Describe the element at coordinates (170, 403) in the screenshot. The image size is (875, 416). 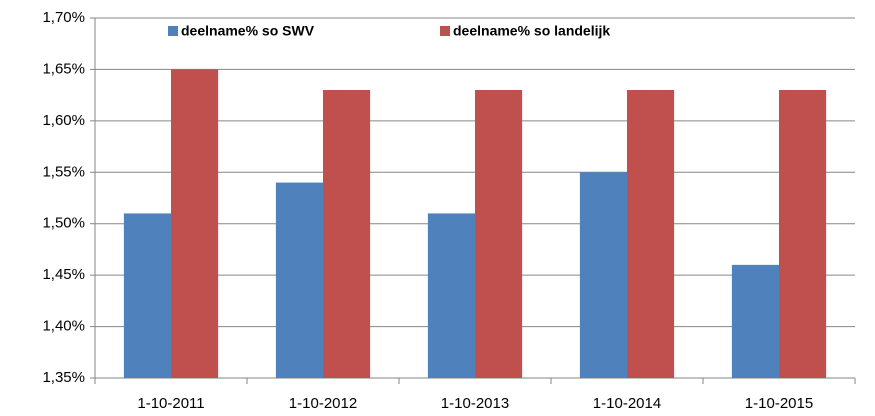
I see `x-tick-label: 1-10-2011` at that location.